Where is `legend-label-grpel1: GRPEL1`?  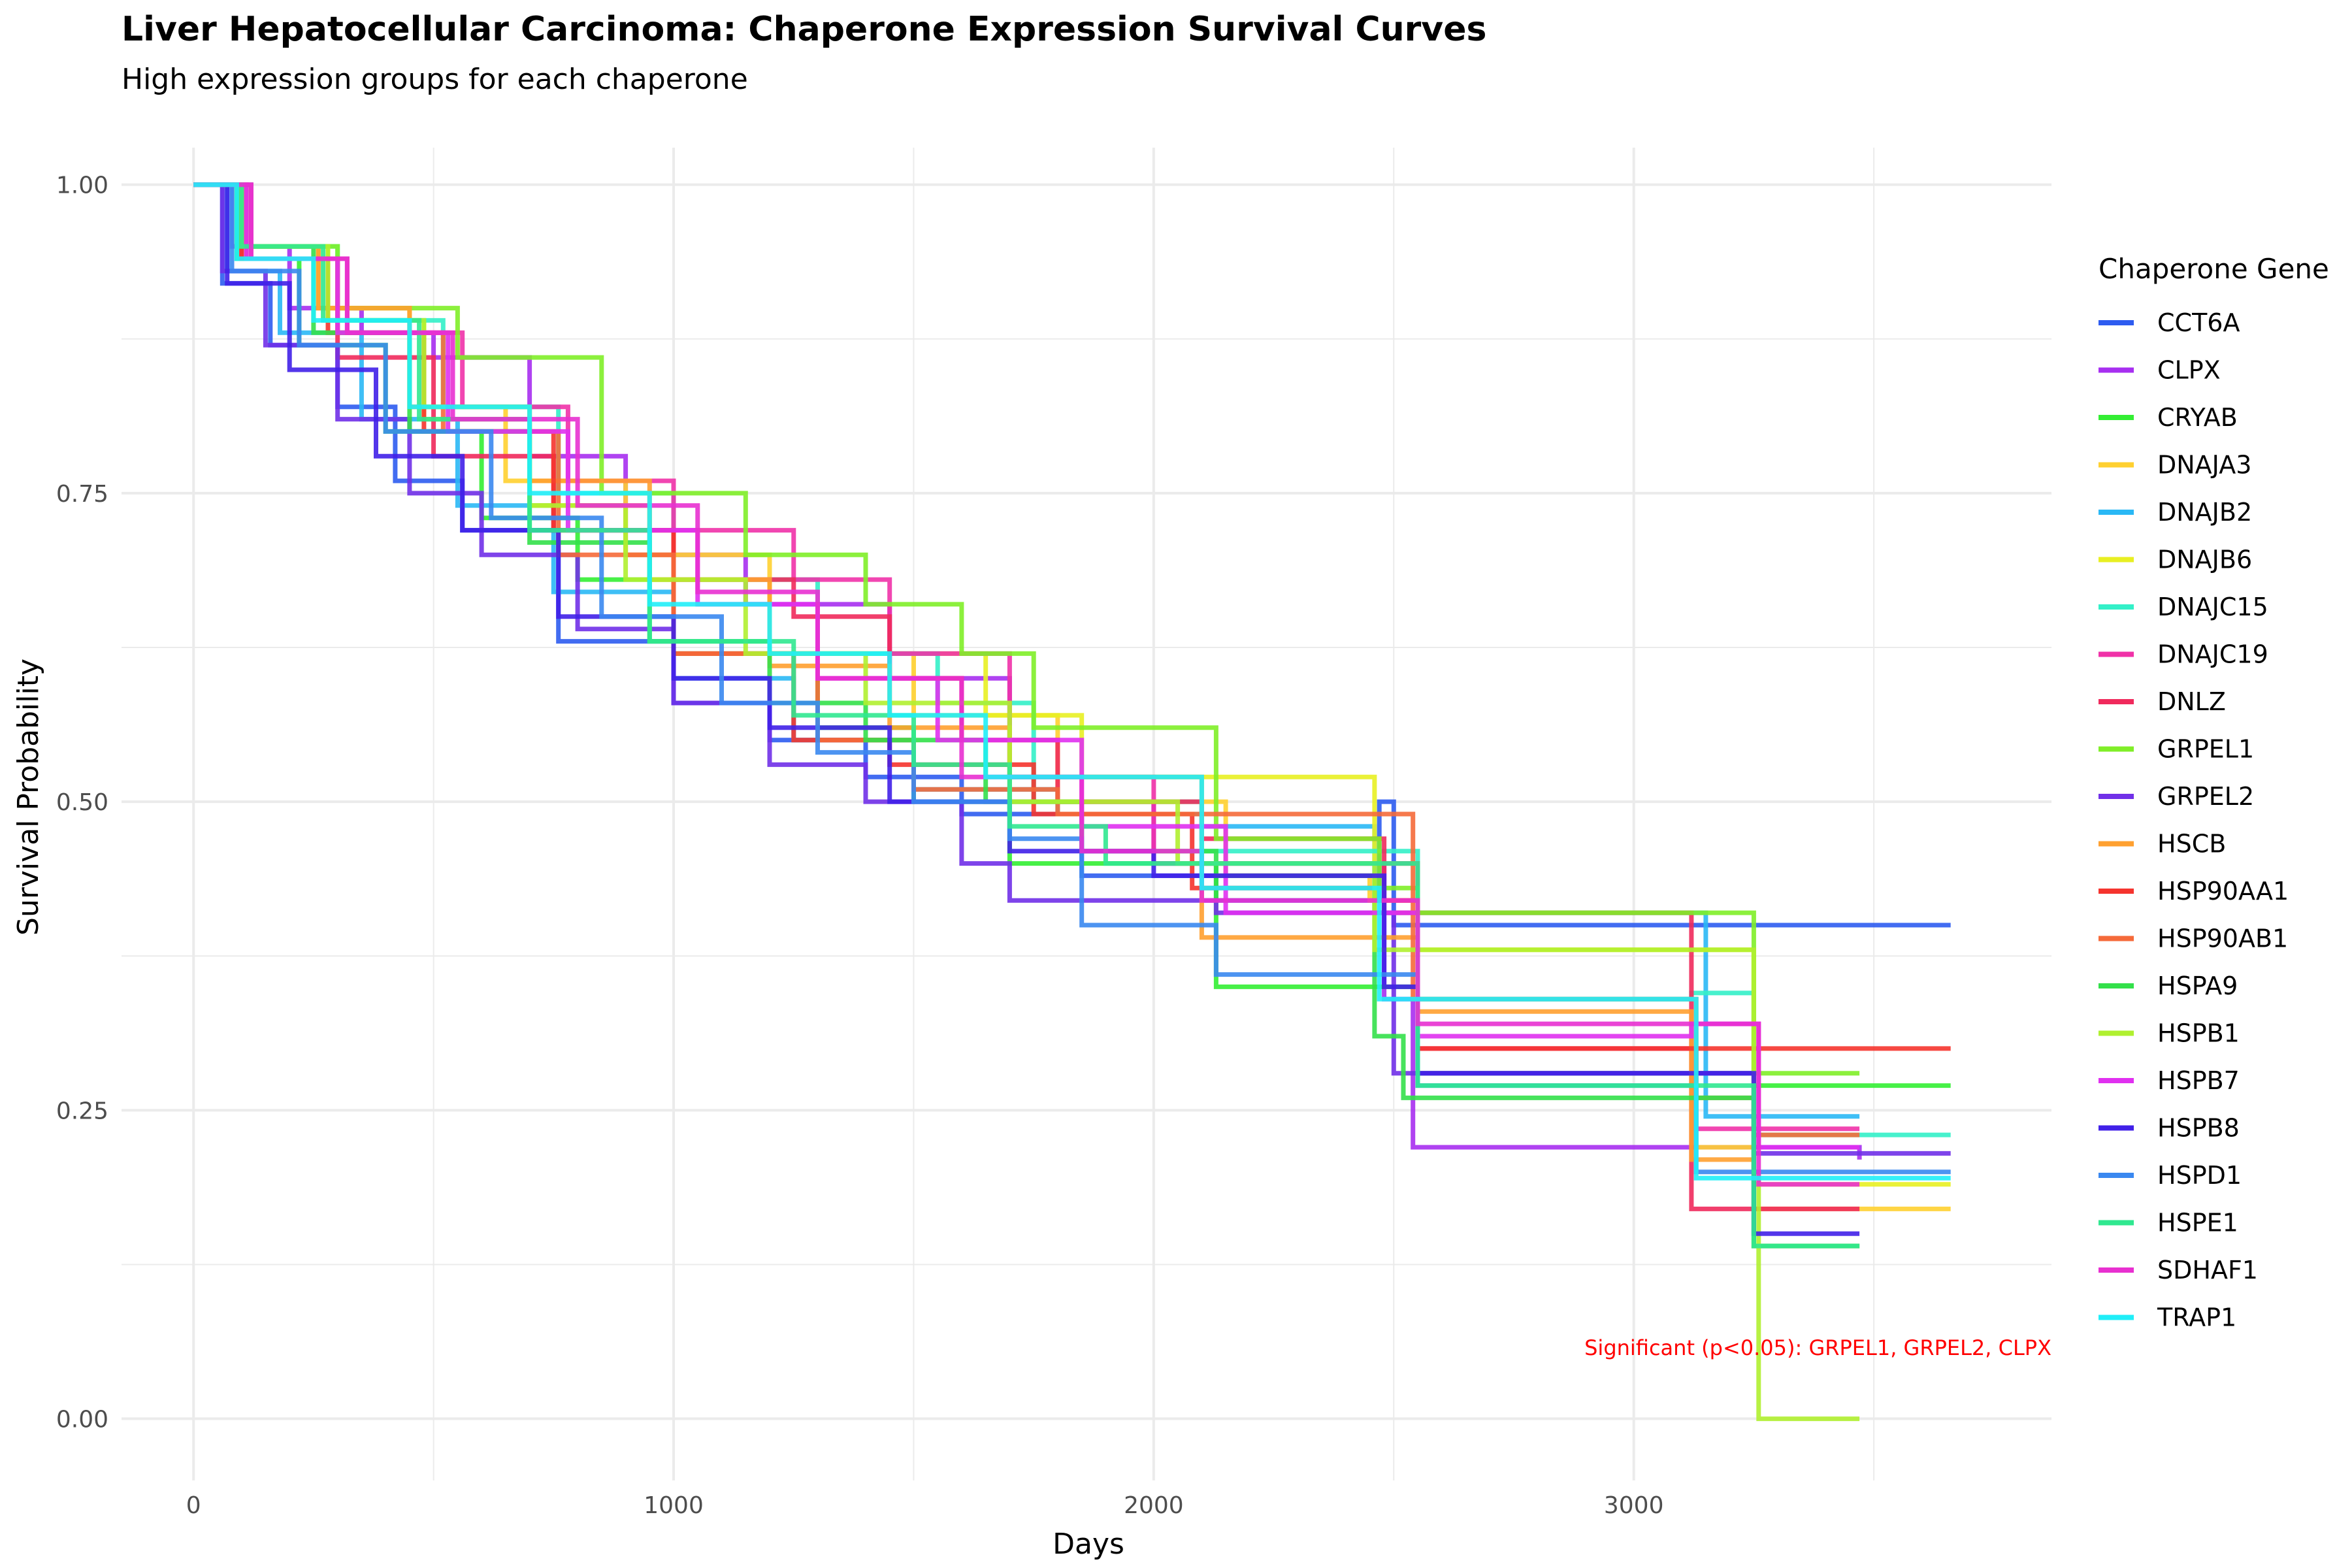
legend-label-grpel1: GRPEL1 is located at coordinates (2205, 749).